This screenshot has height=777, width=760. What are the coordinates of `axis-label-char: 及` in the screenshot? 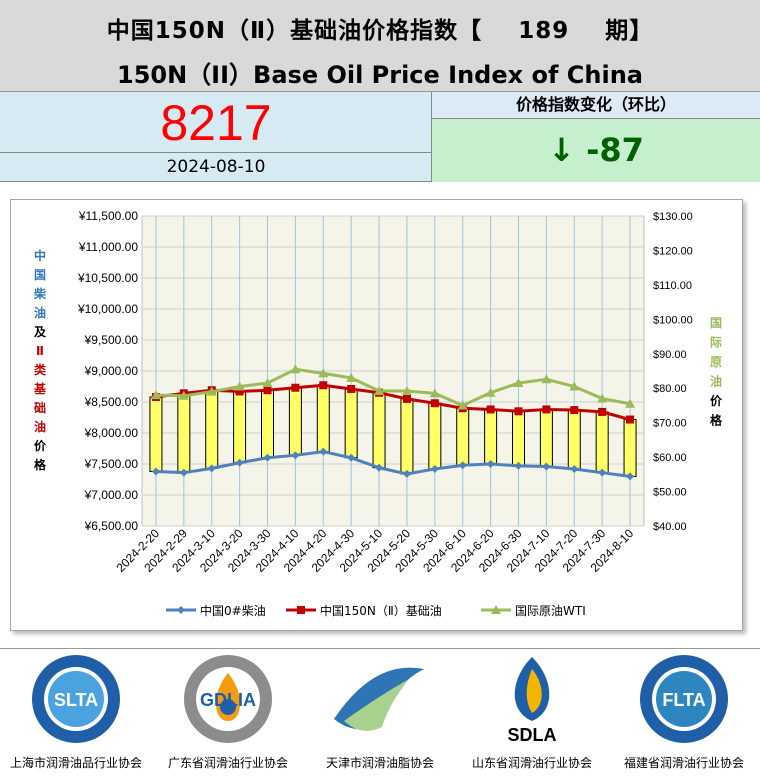 It's located at (40, 332).